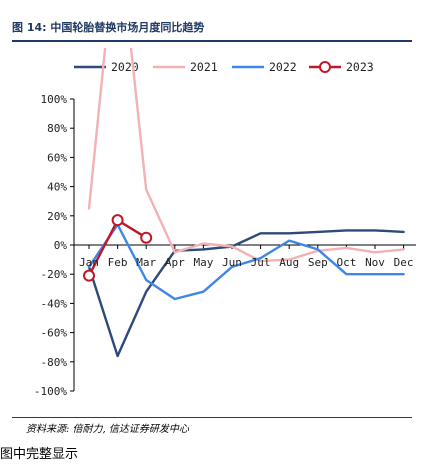 This screenshot has width=445, height=468. Describe the element at coordinates (360, 67) in the screenshot. I see `legend-label-2023: 2023` at that location.